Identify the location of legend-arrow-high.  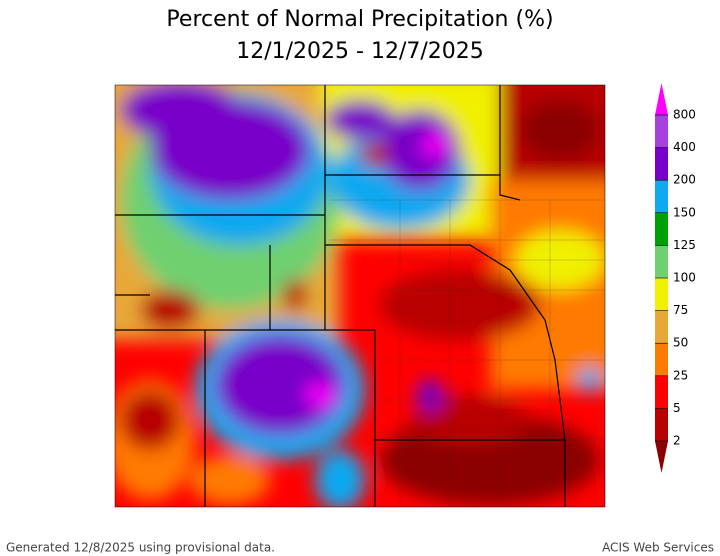
(661, 99).